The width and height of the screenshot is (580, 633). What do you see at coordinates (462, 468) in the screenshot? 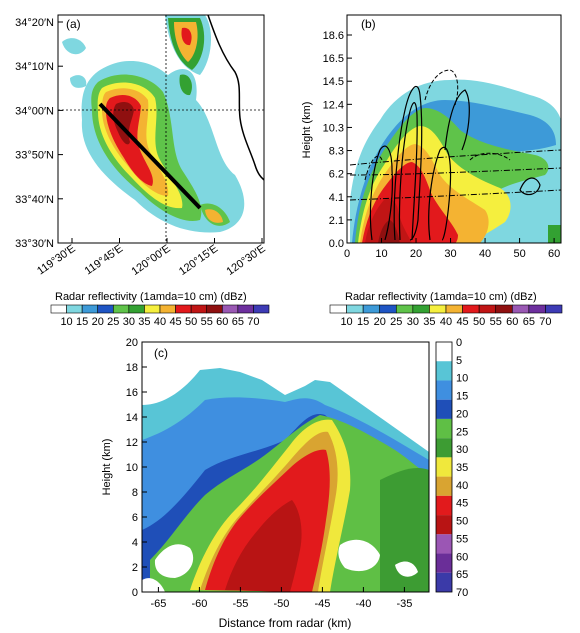
I see `panel-c-colorbar-tick-label: 35` at bounding box center [462, 468].